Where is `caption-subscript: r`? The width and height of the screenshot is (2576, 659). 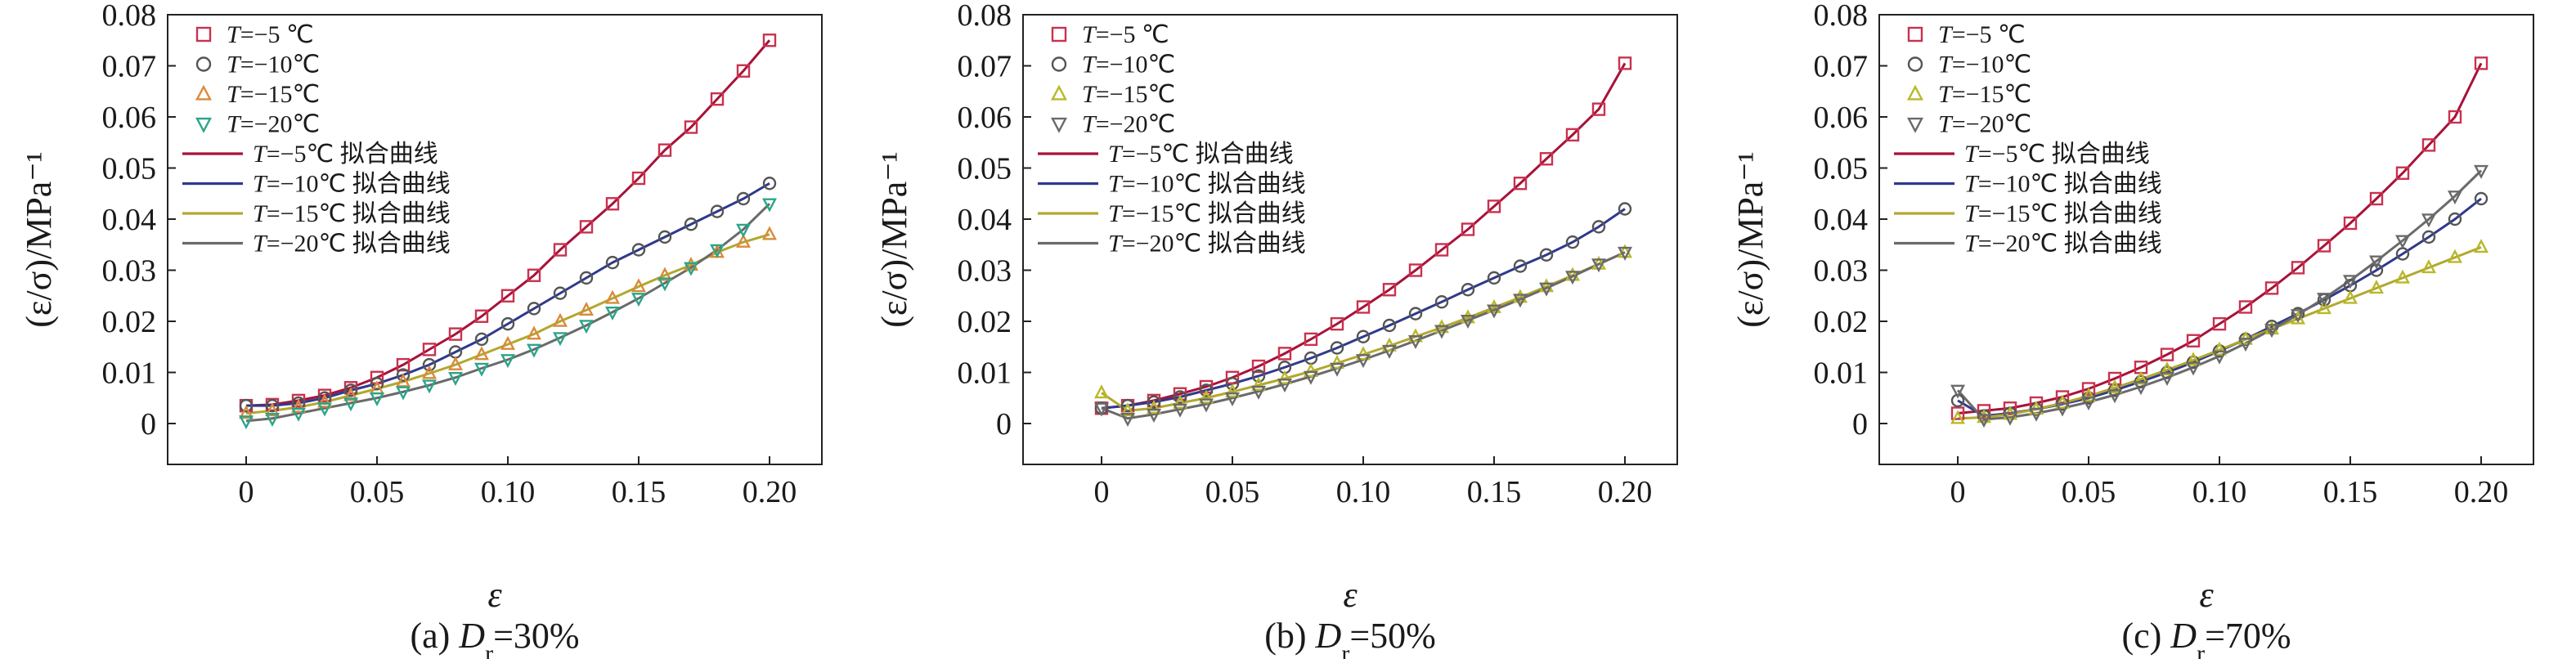 caption-subscript: r is located at coordinates (1345, 649).